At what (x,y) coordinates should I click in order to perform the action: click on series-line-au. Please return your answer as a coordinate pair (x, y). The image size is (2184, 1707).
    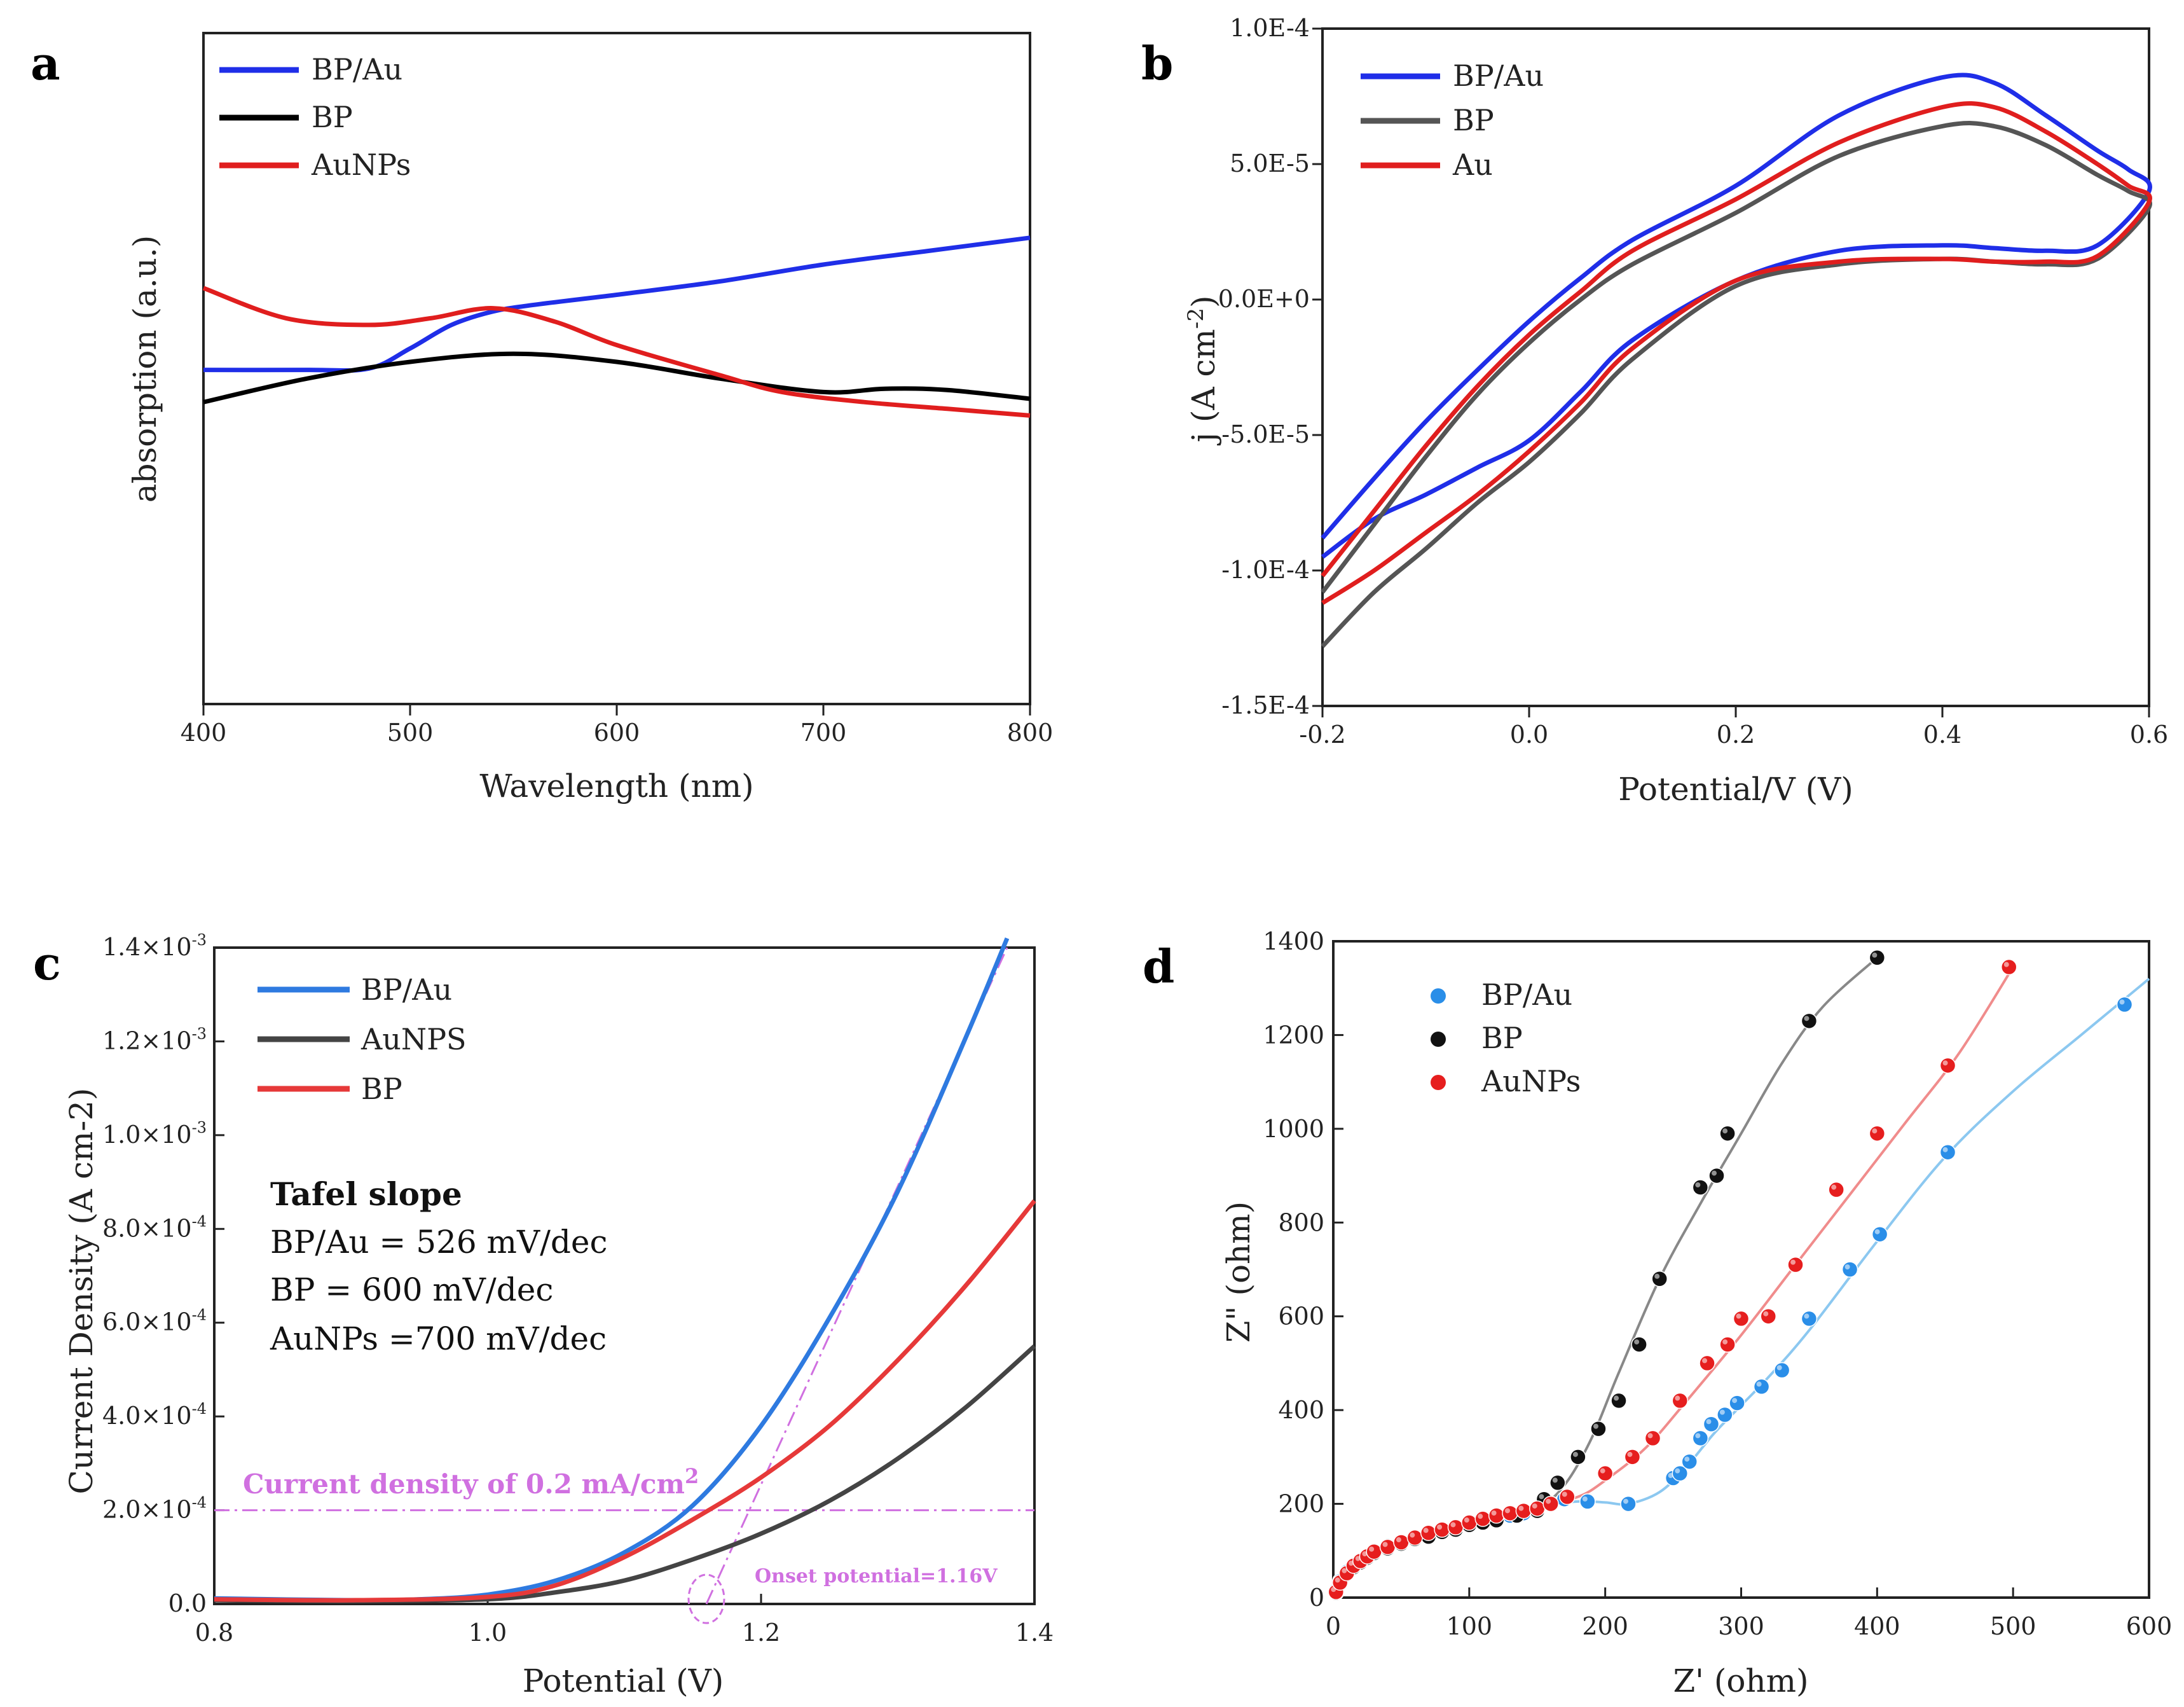
    Looking at the image, I should click on (1736, 353).